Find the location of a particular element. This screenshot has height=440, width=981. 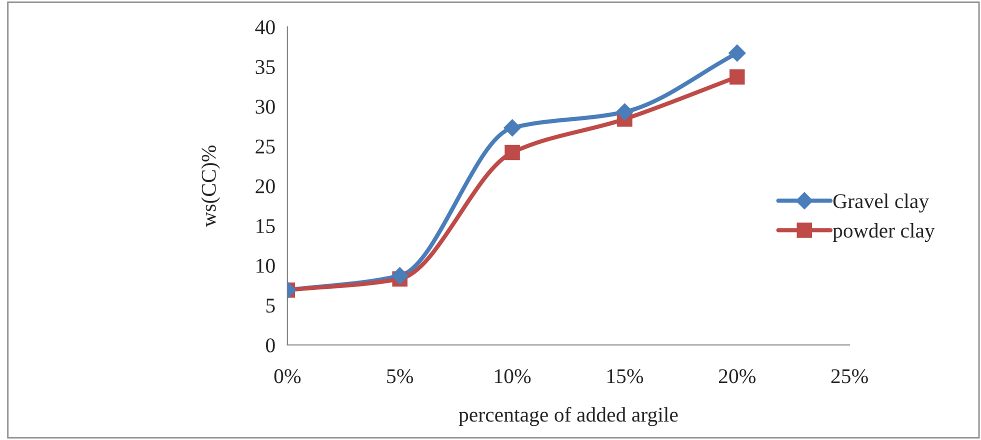

legend-label: Gravel clay is located at coordinates (881, 203).